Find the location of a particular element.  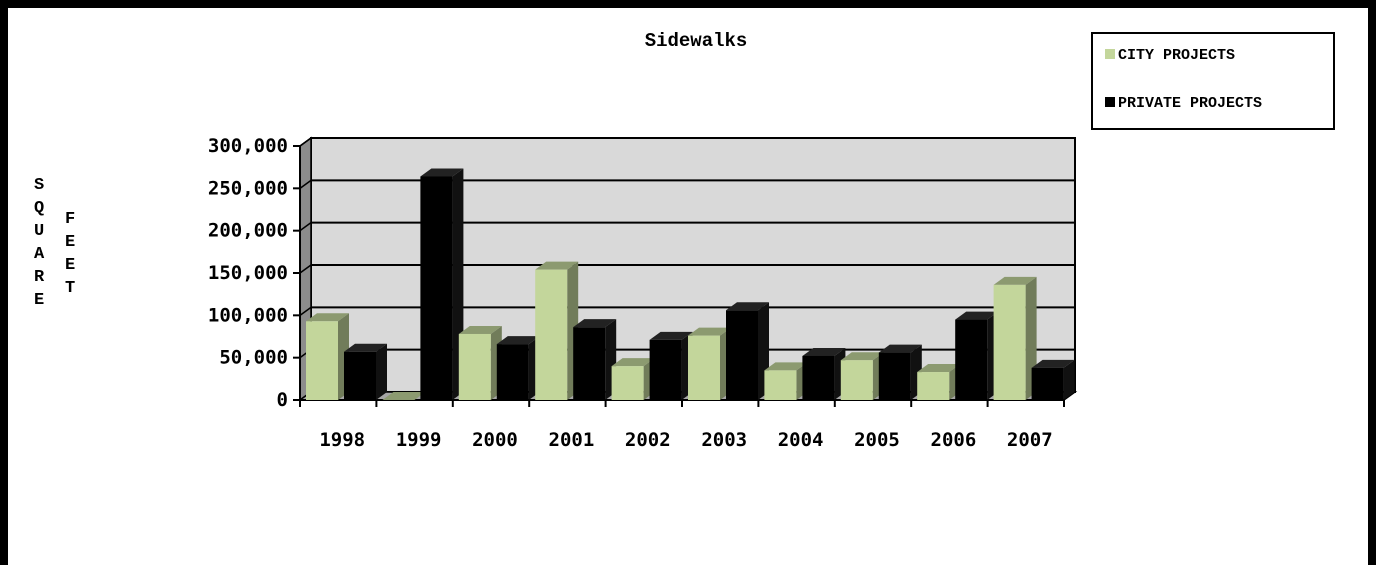

x-tick-label: 1999 is located at coordinates (419, 440).